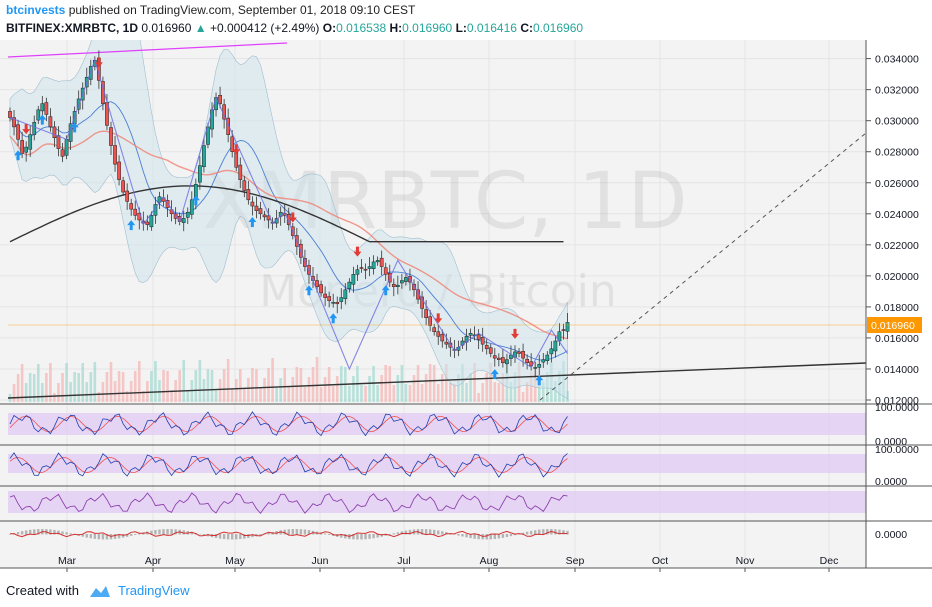 The width and height of the screenshot is (932, 607). What do you see at coordinates (147, 50) in the screenshot?
I see `top-trend-line` at bounding box center [147, 50].